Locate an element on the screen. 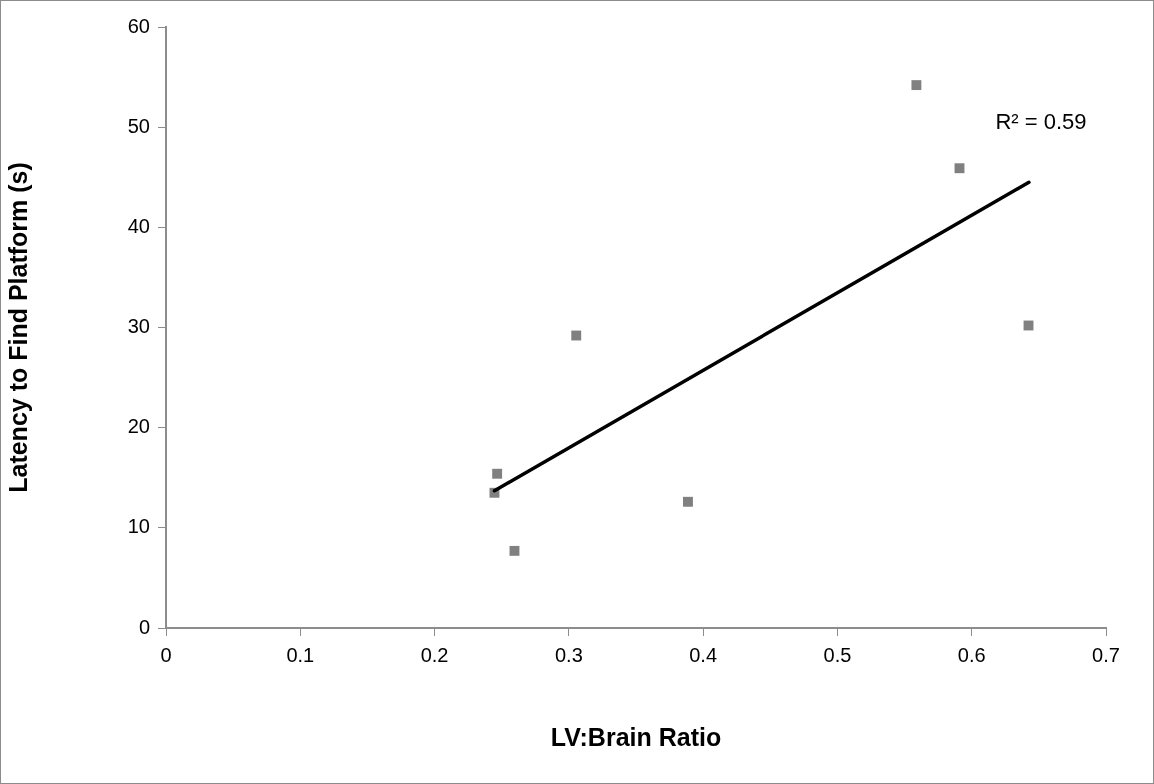 The image size is (1154, 784). y-tick-label: 20 is located at coordinates (138, 426).